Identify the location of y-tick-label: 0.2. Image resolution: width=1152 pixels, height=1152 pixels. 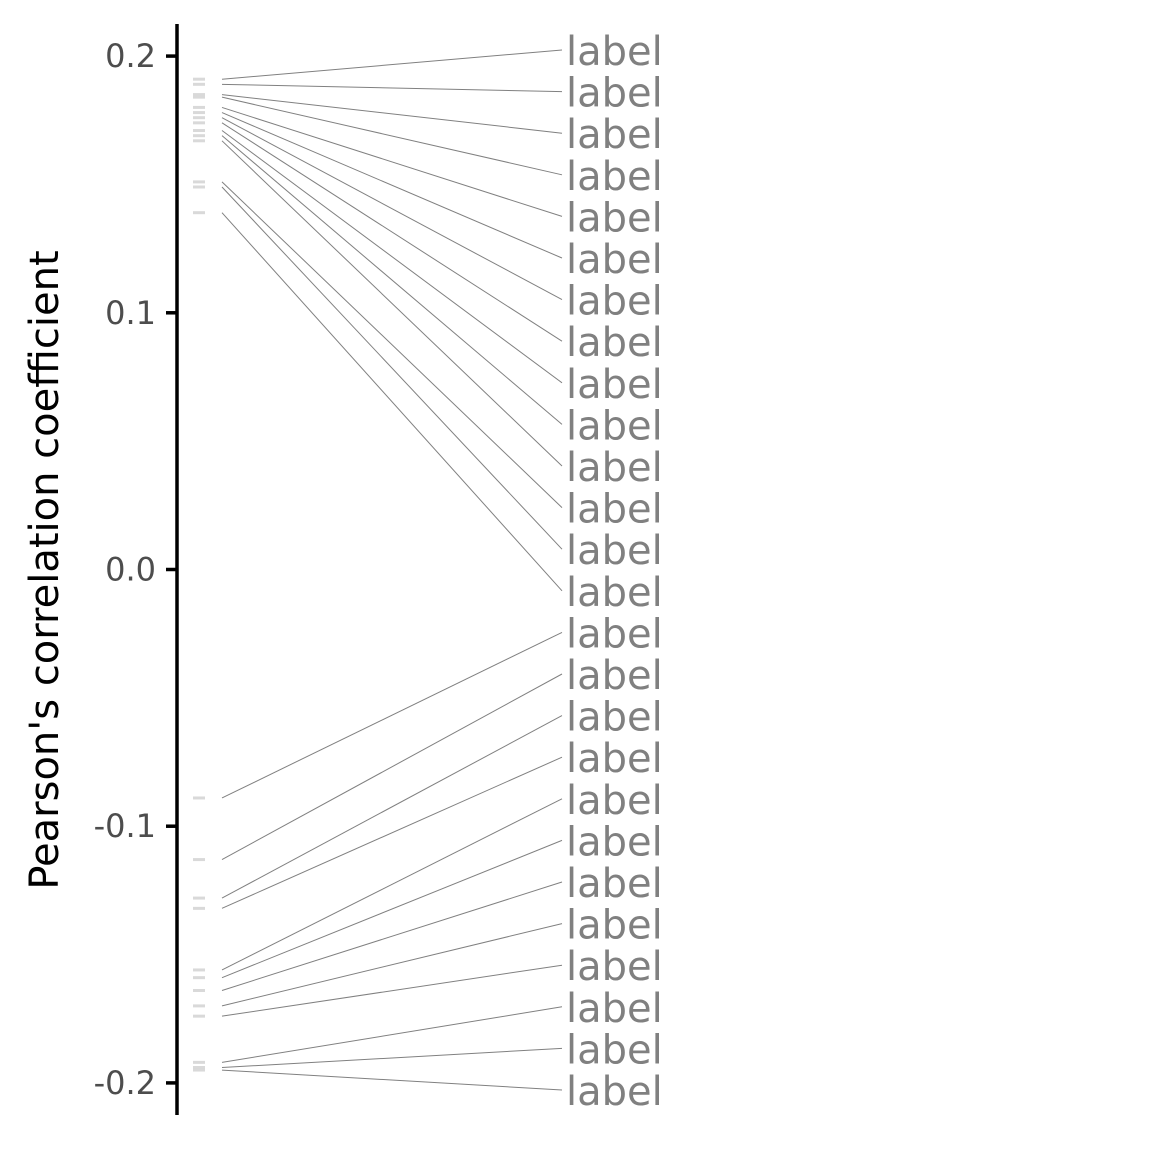
(130, 56).